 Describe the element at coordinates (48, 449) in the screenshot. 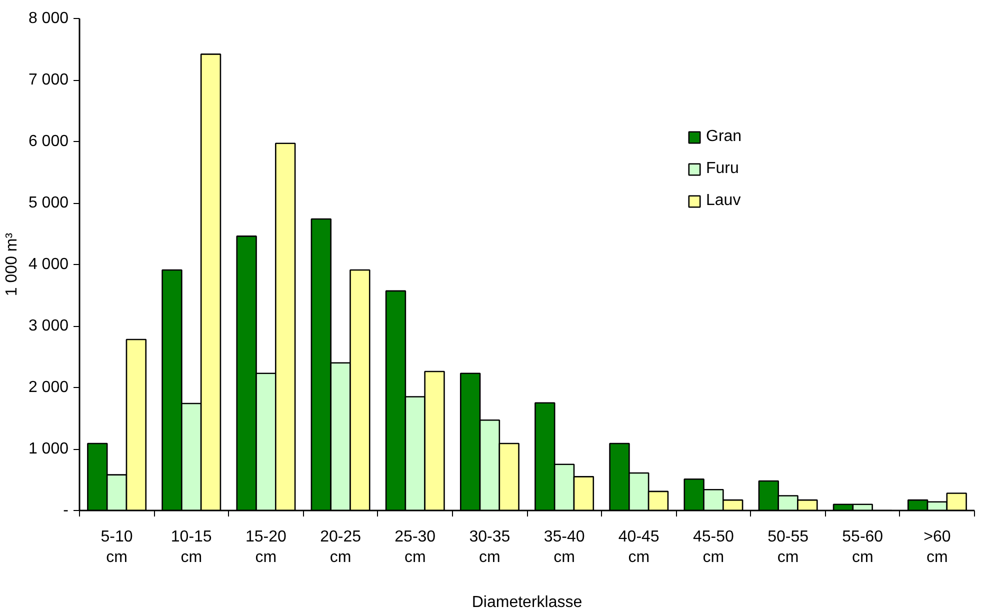

I see `y-tick-label: 1 000` at that location.